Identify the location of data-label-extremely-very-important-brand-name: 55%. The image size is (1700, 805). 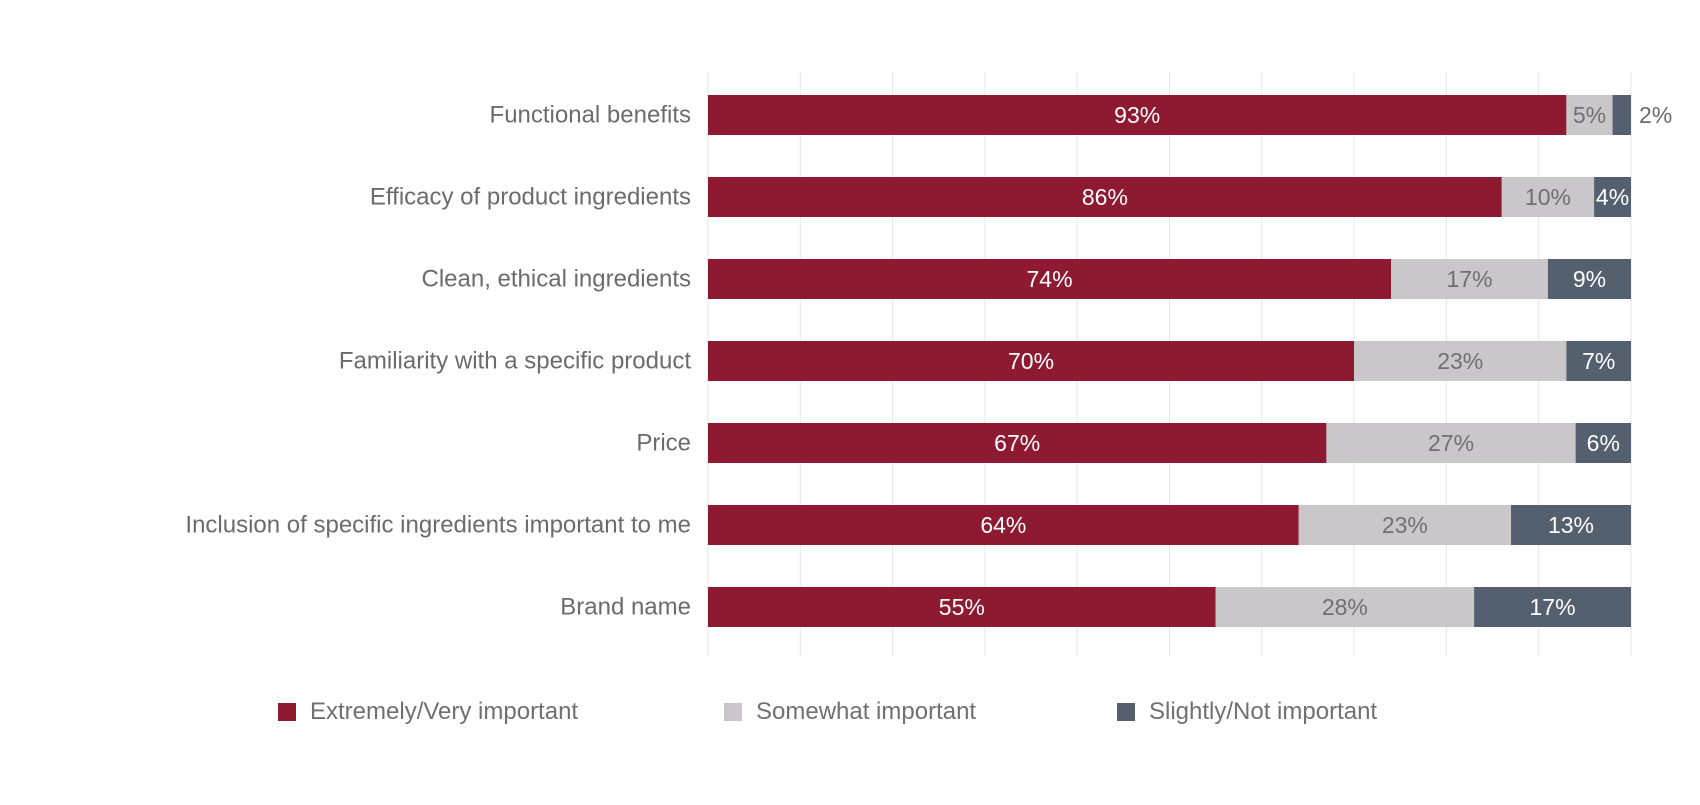
(962, 607).